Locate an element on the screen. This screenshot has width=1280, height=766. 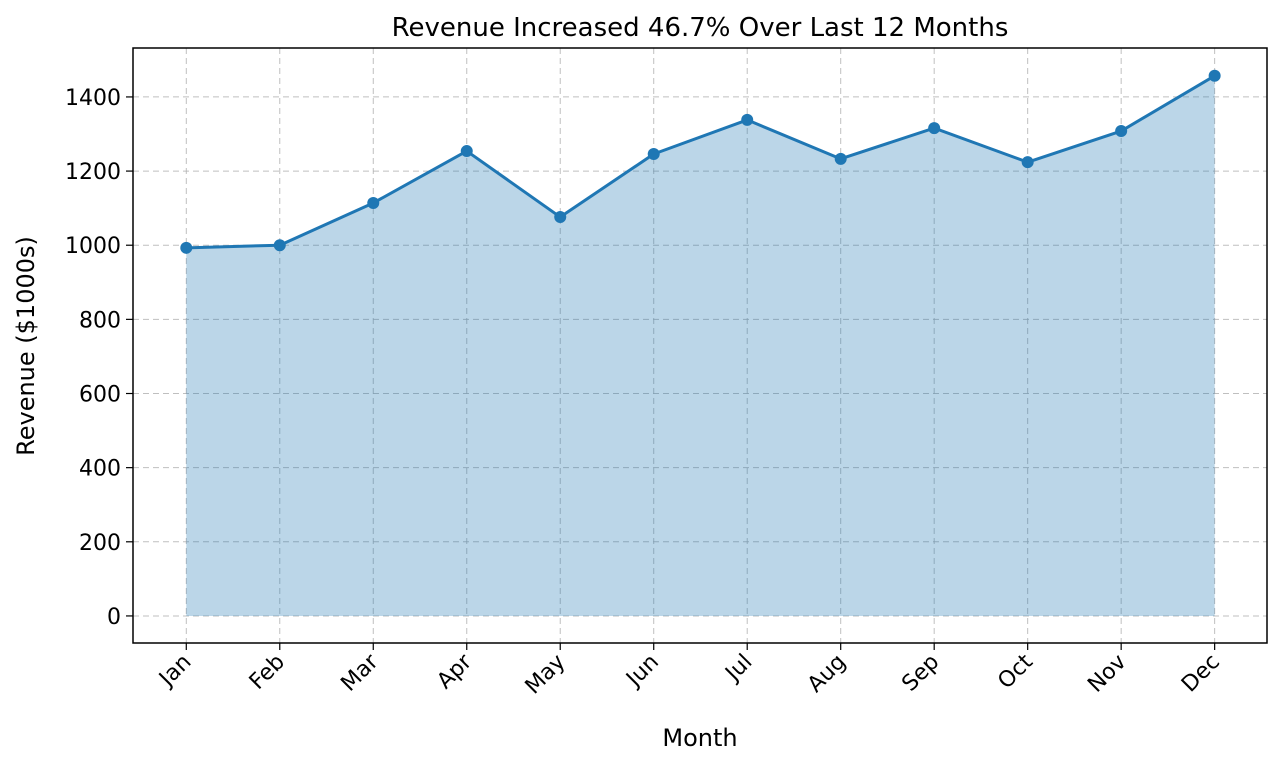
data-point-nov is located at coordinates (1121, 131).